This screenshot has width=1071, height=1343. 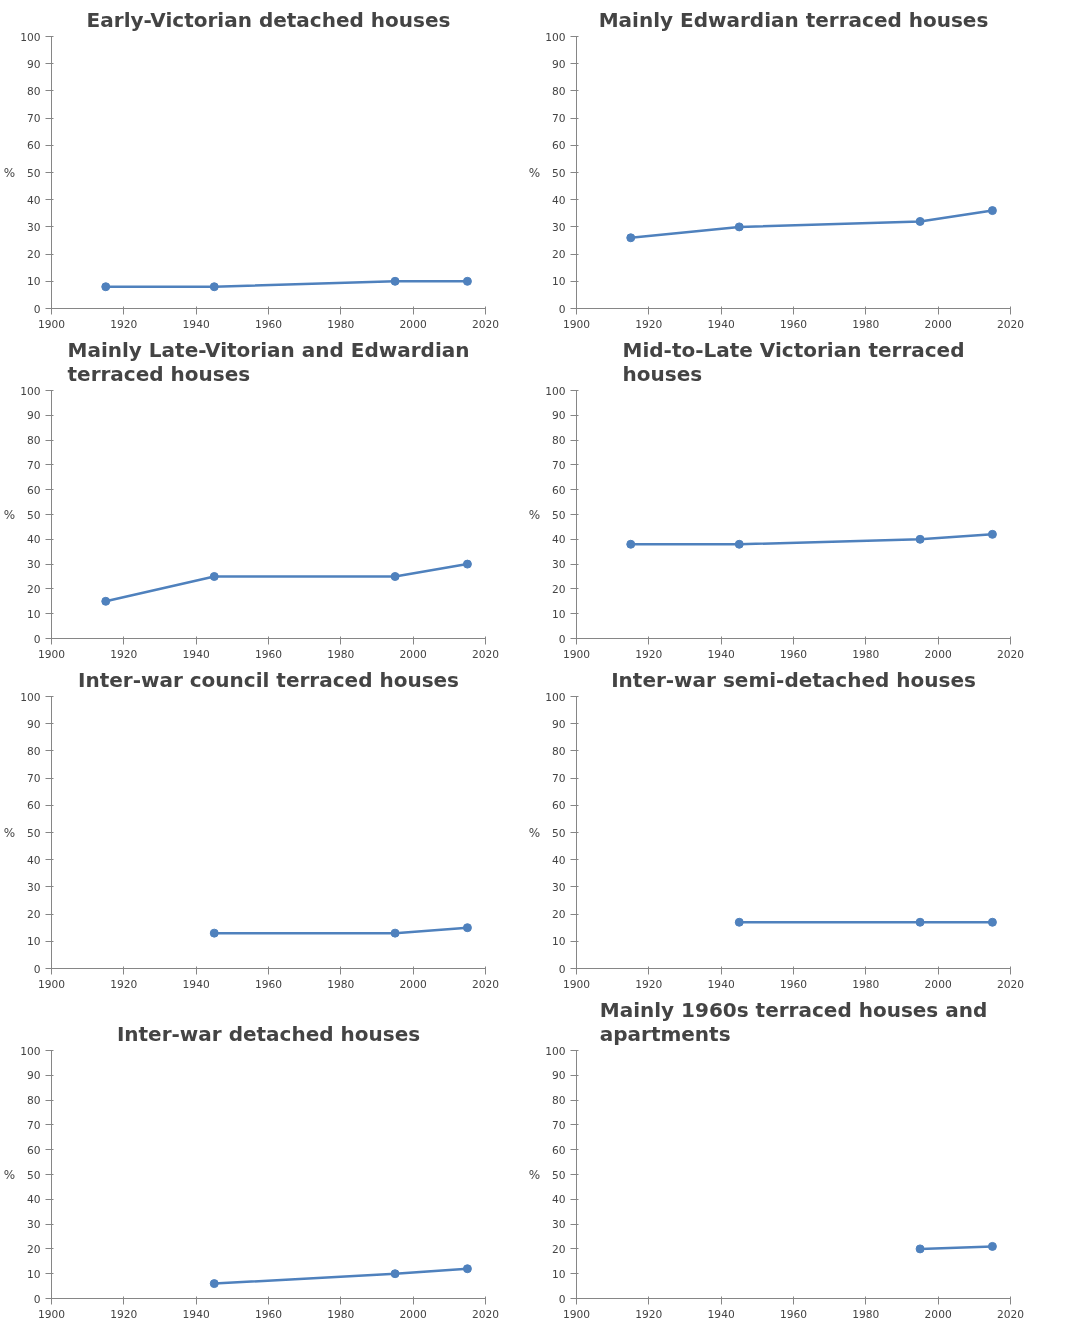 I want to click on chart-title: Mainly Edwardian terraced houses, so click(x=793, y=19).